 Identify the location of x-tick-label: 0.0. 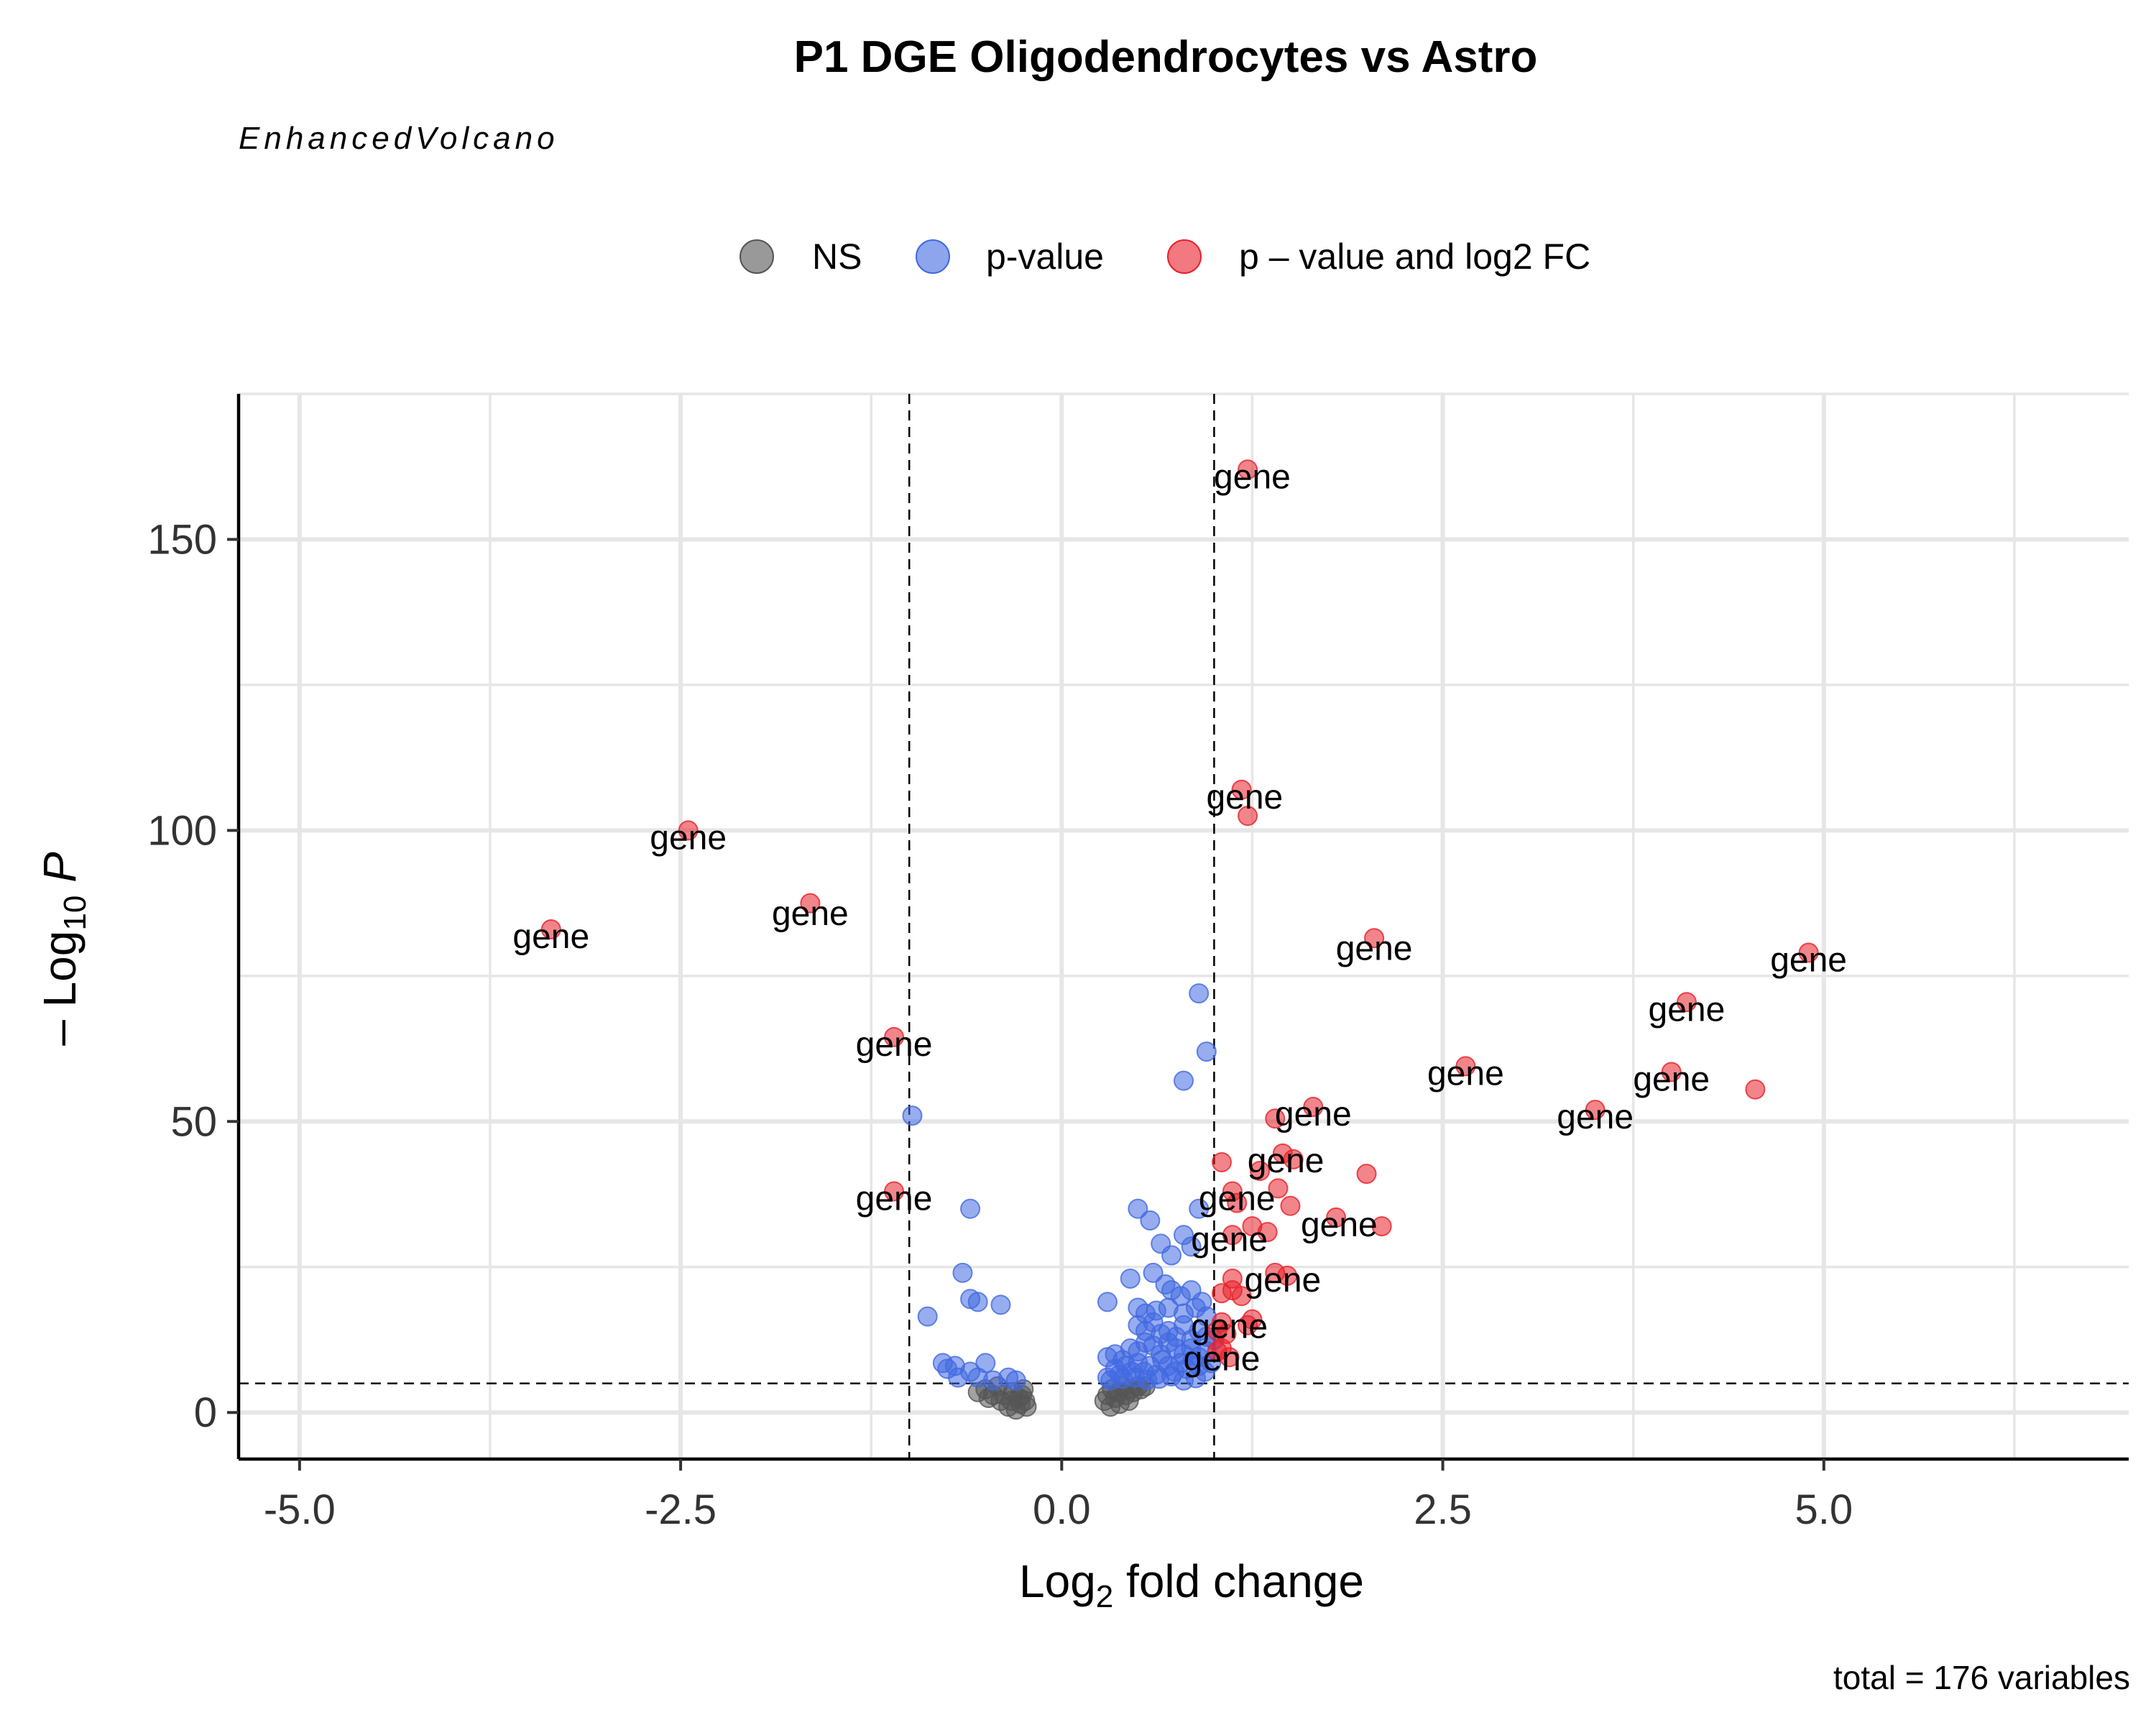
(1062, 1509).